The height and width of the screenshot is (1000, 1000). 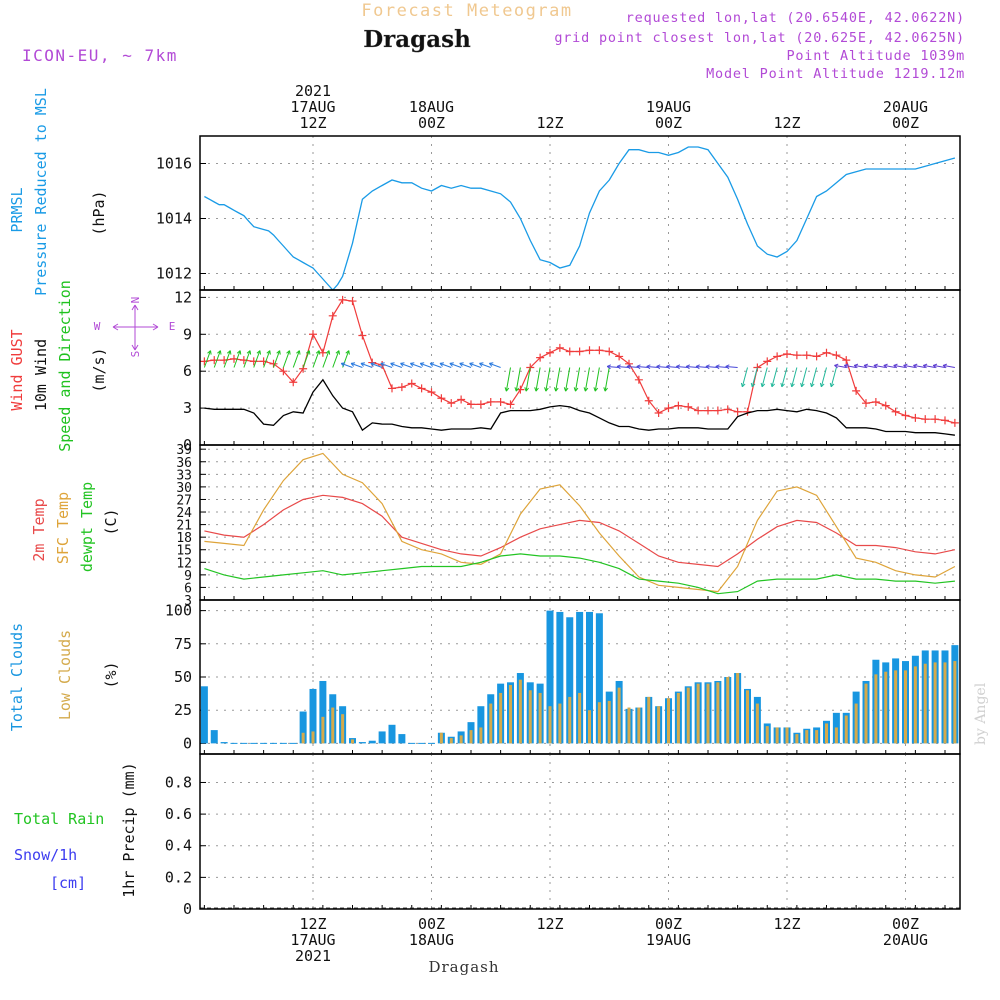 I want to click on ylabel-low-clouds: Low Clouds, so click(x=65, y=675).